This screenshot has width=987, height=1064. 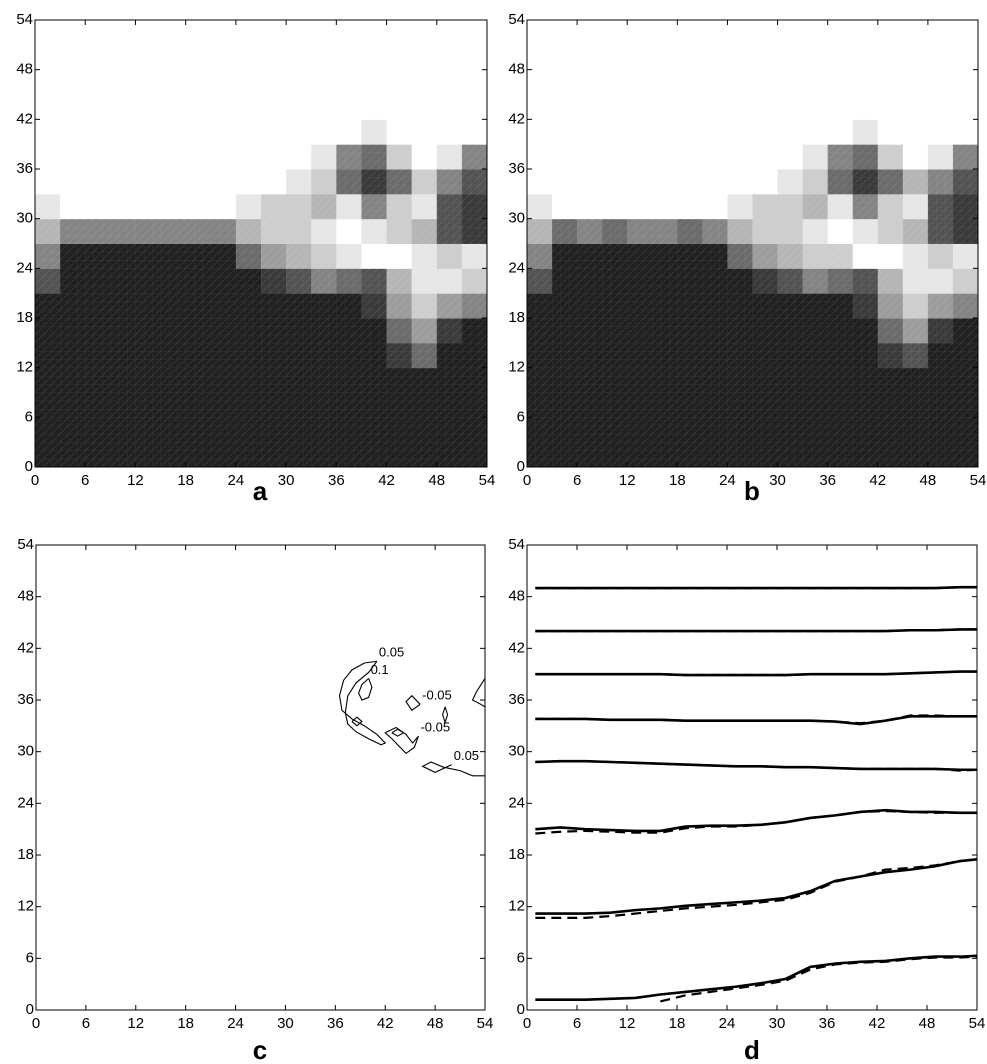 What do you see at coordinates (260, 1049) in the screenshot?
I see `panel-label: c` at bounding box center [260, 1049].